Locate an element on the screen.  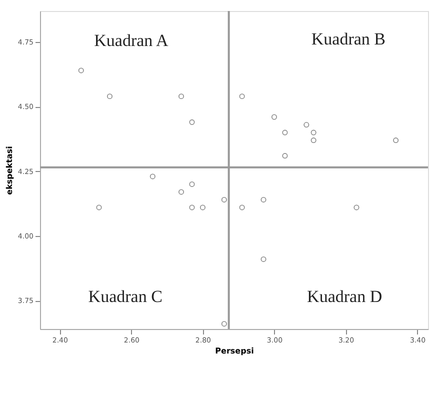
x-axis-title: Persepsi is located at coordinates (234, 351).